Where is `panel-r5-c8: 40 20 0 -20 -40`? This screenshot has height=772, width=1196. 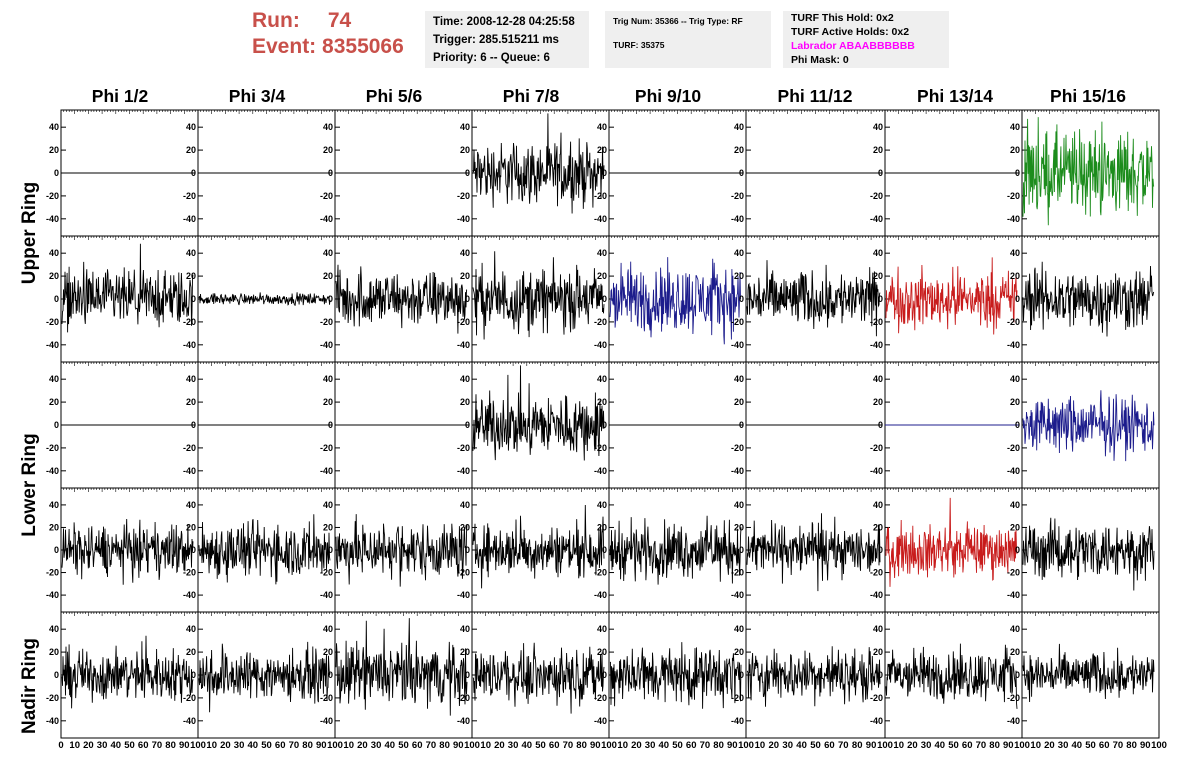
panel-r5-c8: 40 20 0 -20 -40 is located at coordinates (1083, 675).